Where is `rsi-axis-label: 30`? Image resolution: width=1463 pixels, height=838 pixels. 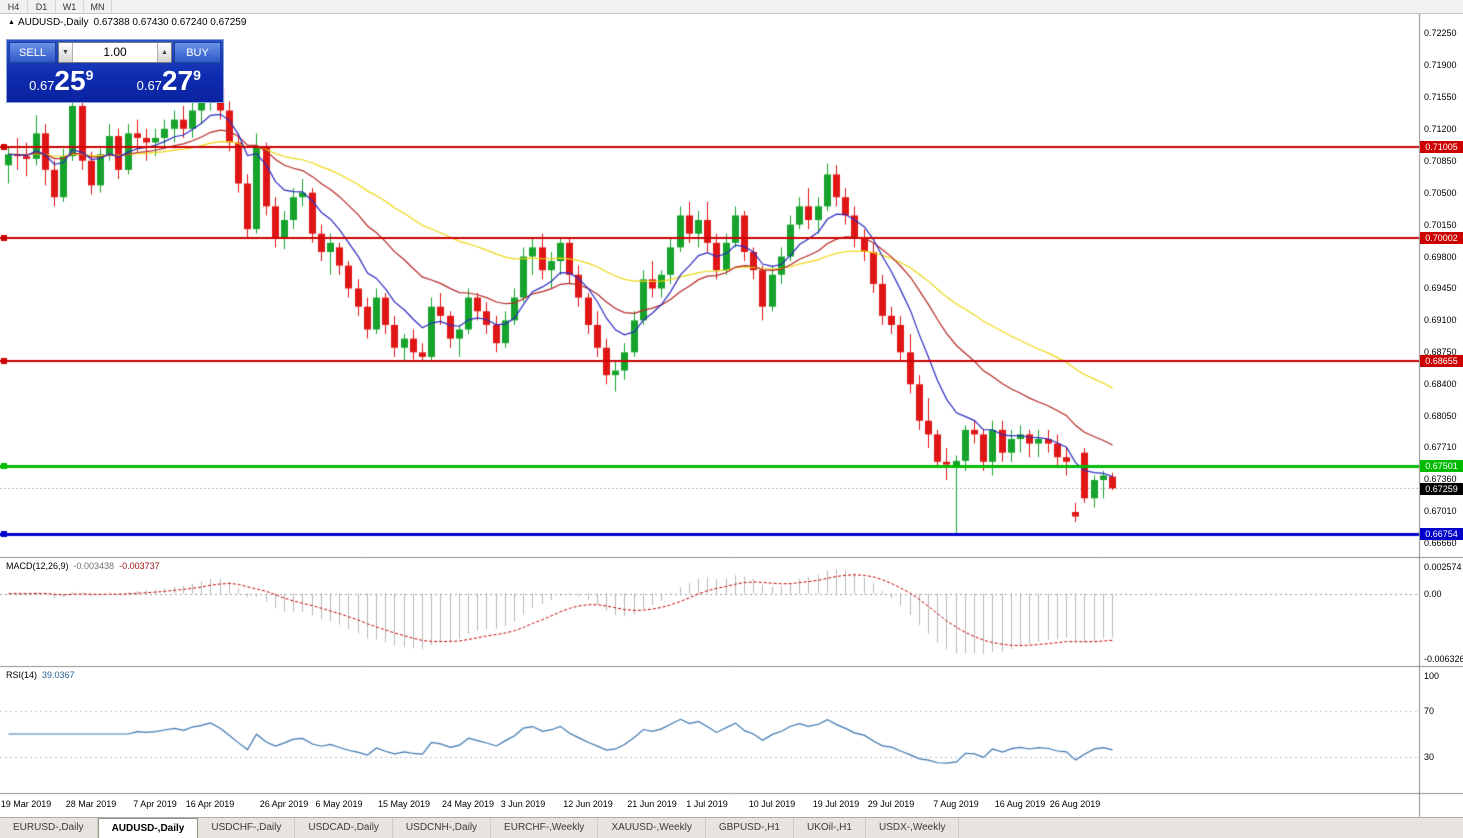 rsi-axis-label: 30 is located at coordinates (1429, 757).